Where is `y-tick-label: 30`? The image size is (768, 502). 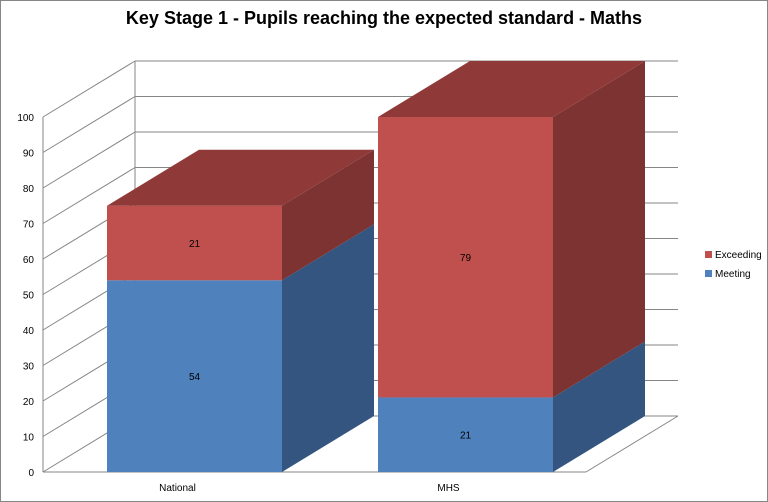
y-tick-label: 30 is located at coordinates (29, 367).